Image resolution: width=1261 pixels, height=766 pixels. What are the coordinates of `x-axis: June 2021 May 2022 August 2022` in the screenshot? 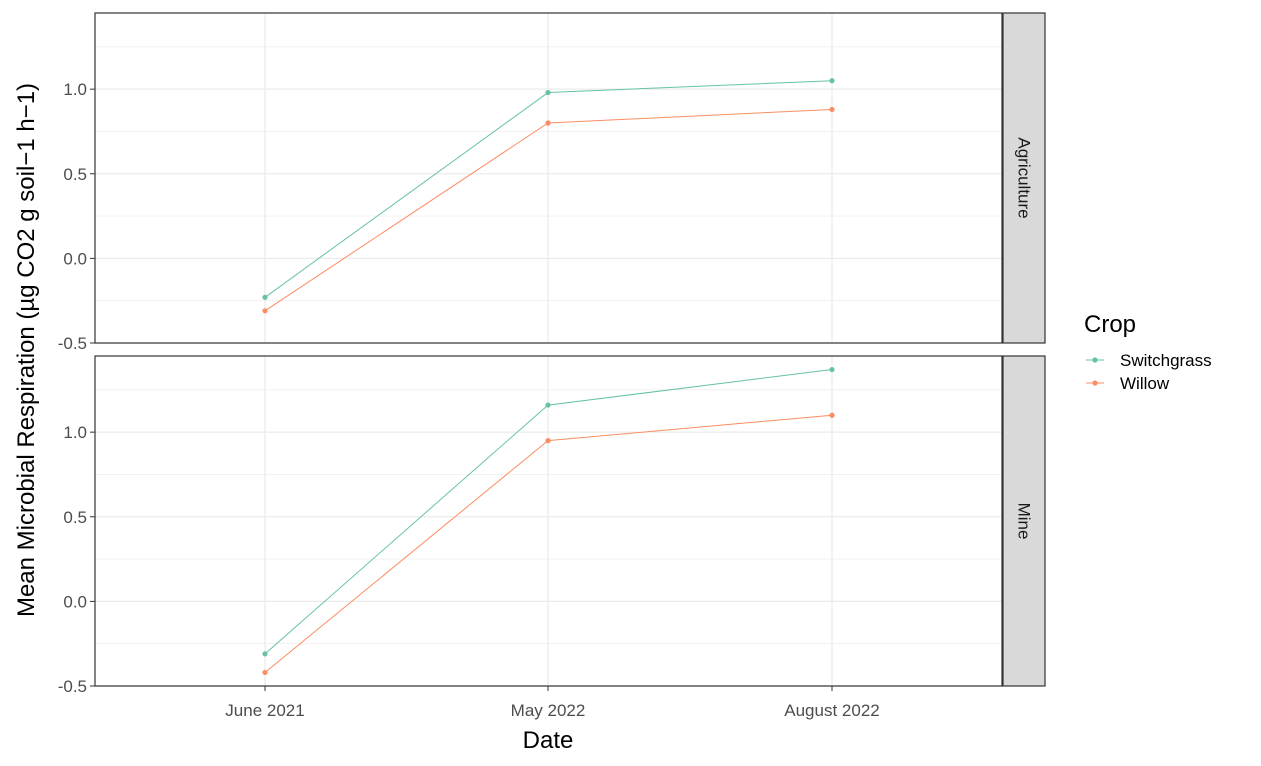 It's located at (552, 703).